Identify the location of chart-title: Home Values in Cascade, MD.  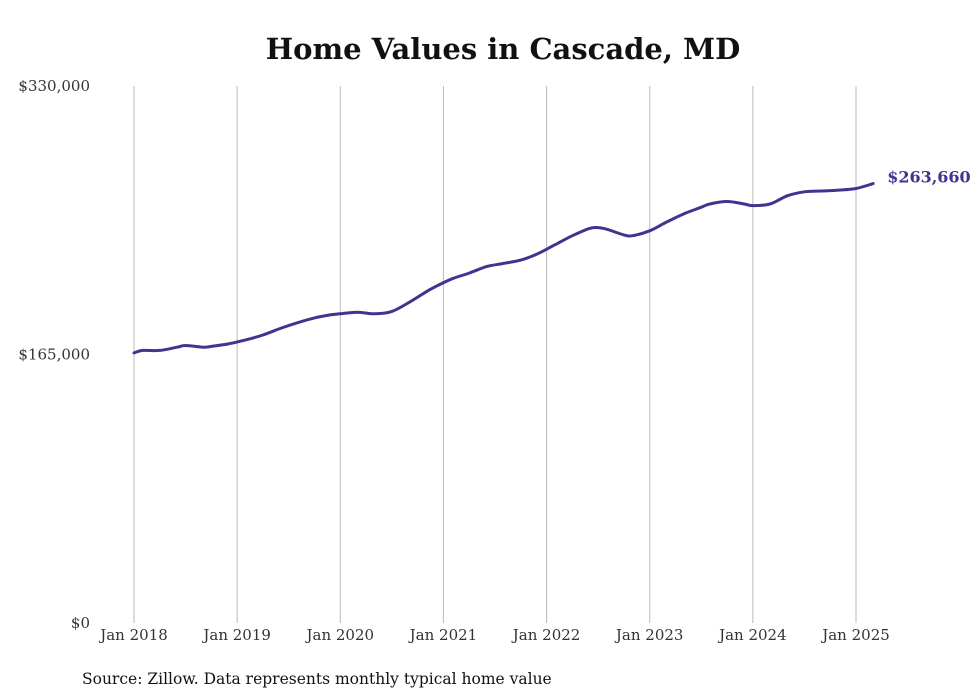
(503, 49).